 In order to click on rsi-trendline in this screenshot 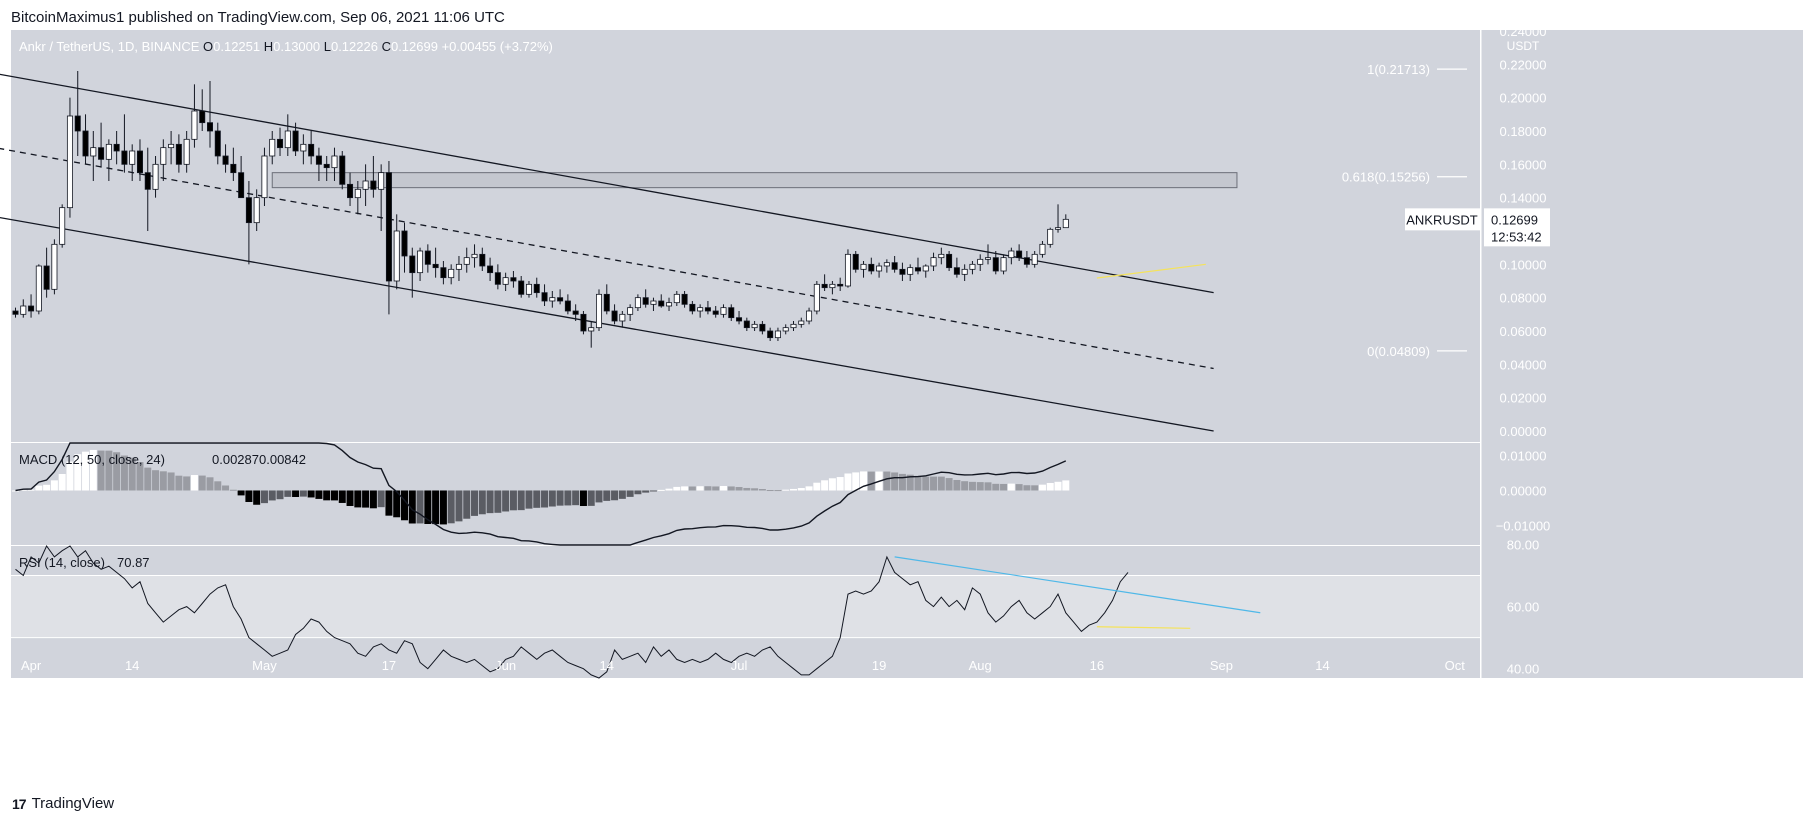, I will do `click(1077, 585)`.